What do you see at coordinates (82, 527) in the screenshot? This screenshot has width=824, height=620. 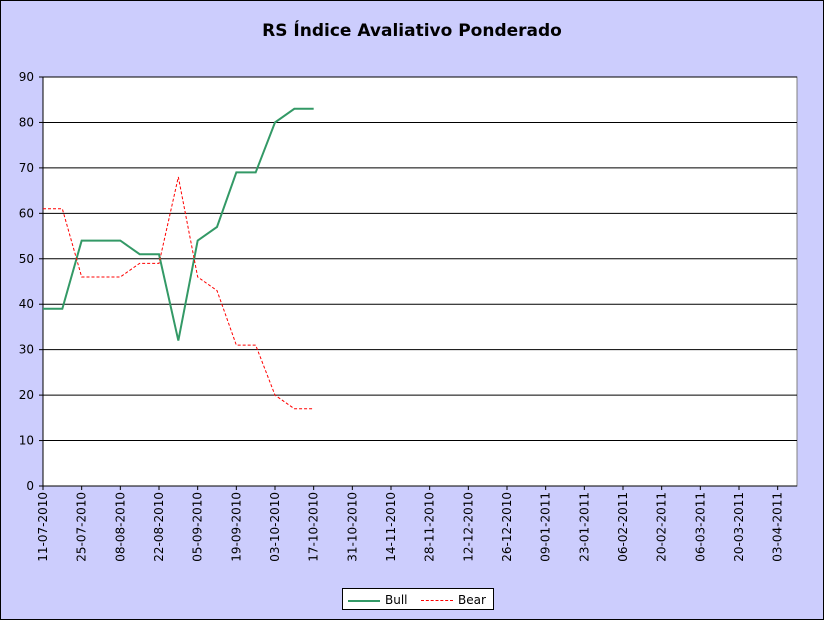 I see `x-tick-label: 25-07-2010` at bounding box center [82, 527].